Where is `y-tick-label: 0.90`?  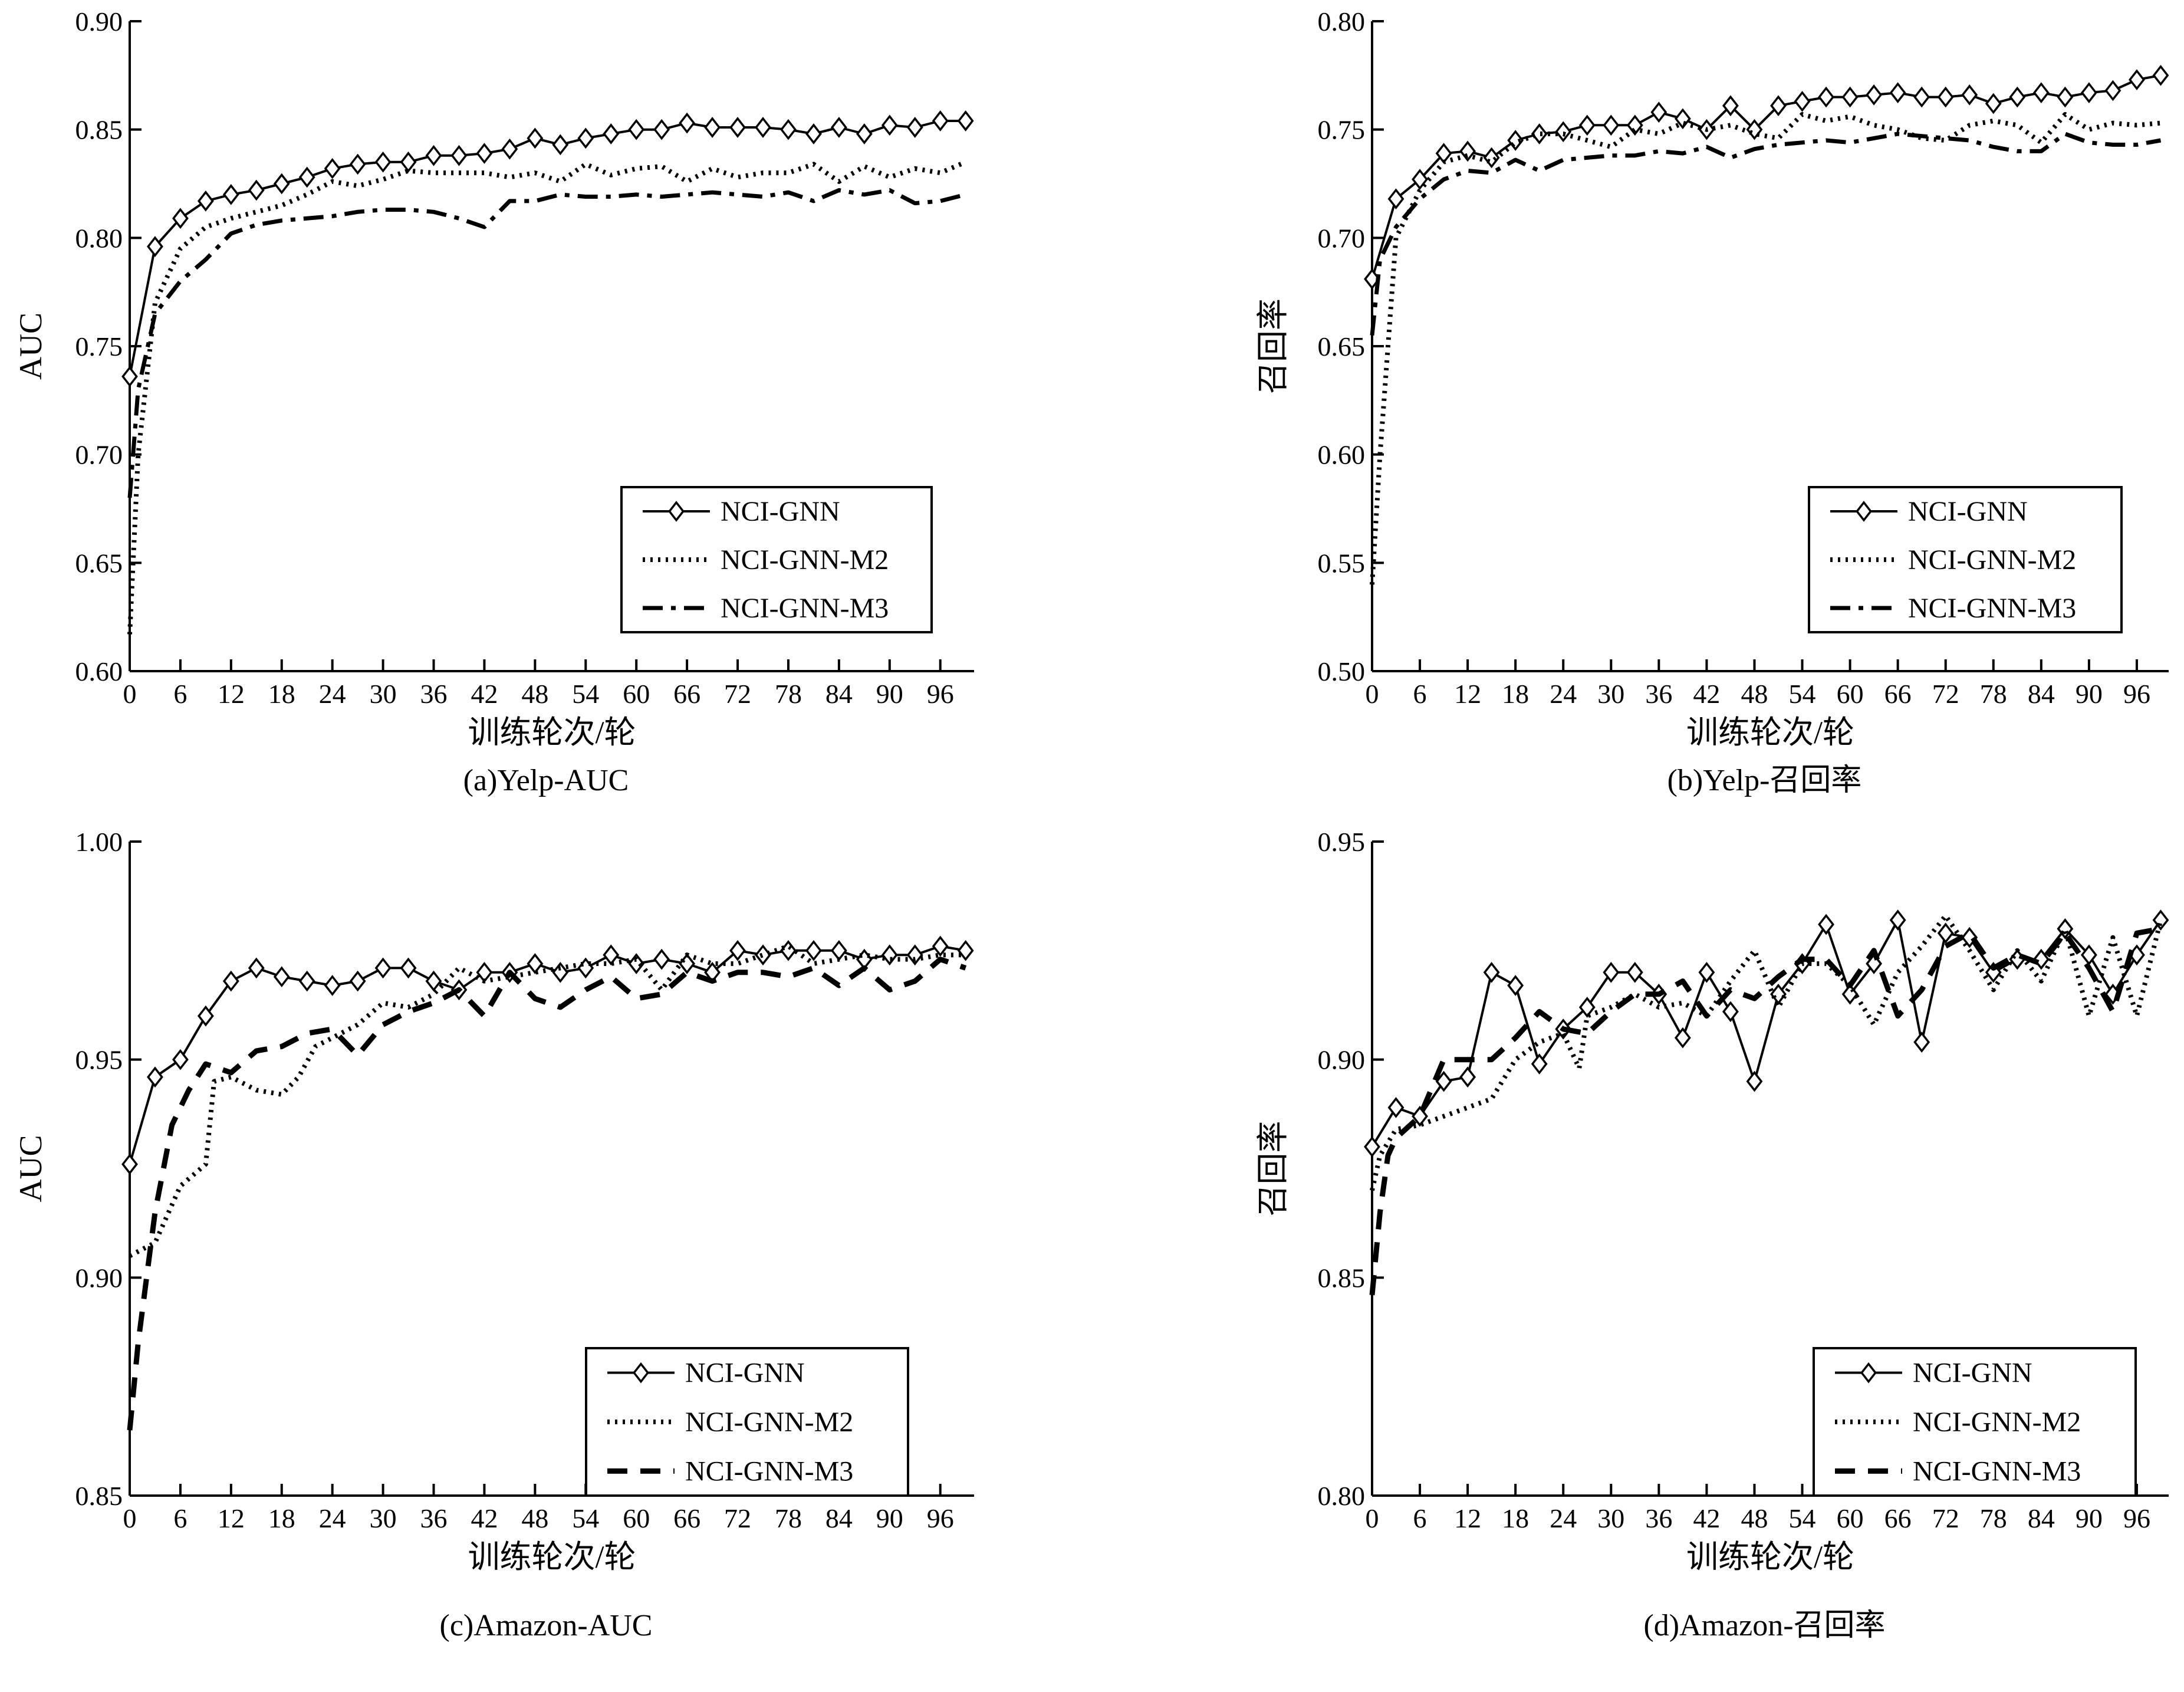
y-tick-label: 0.90 is located at coordinates (1342, 1060).